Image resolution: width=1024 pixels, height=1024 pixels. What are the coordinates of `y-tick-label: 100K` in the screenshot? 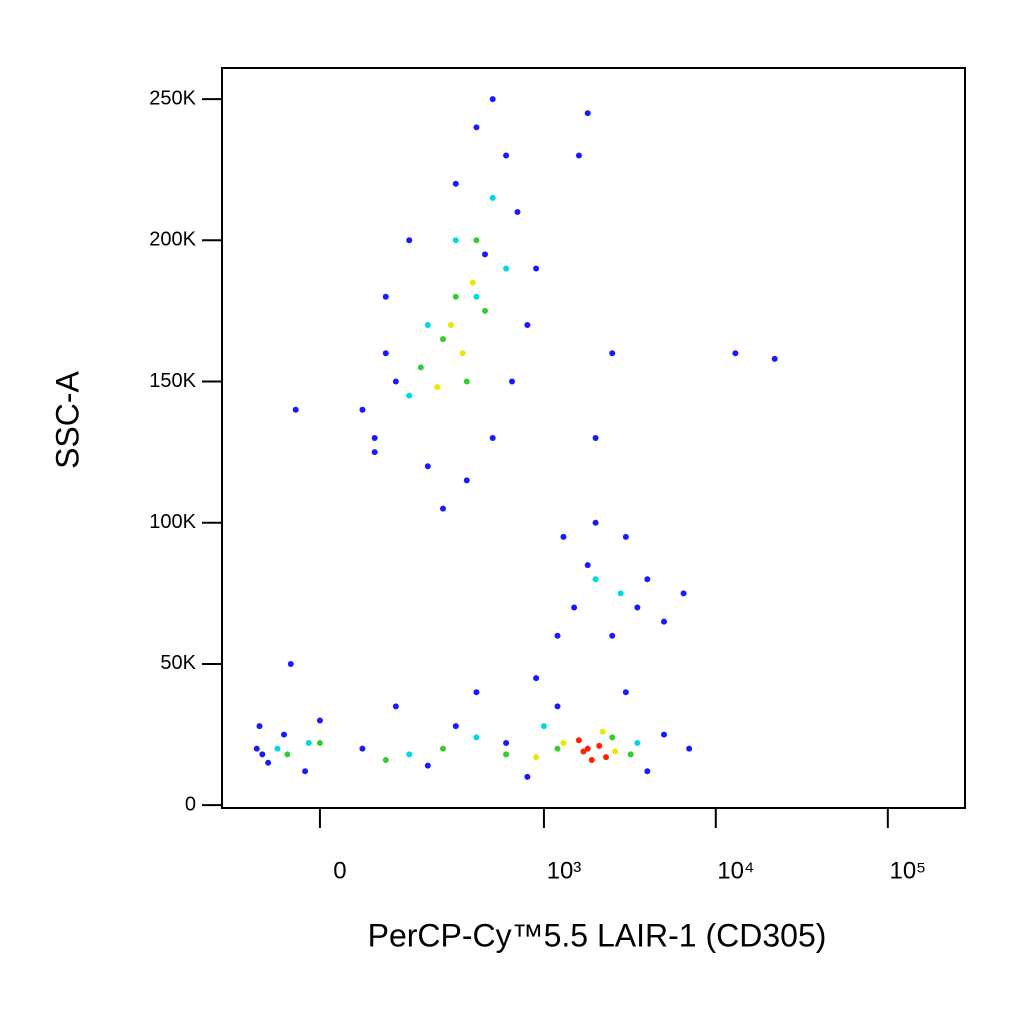 It's located at (172, 522).